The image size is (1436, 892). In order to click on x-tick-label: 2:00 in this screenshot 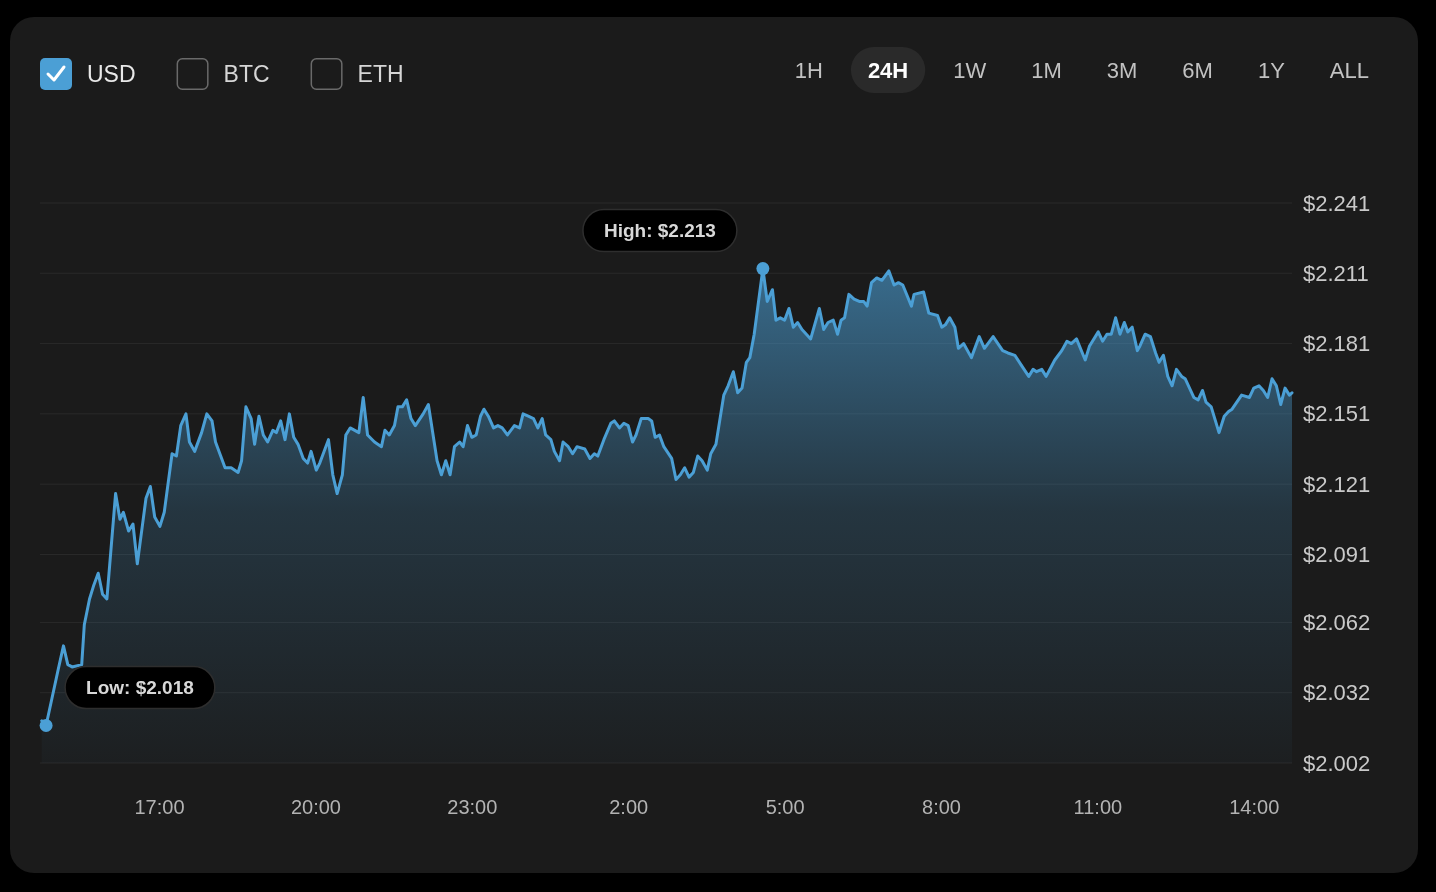, I will do `click(629, 807)`.